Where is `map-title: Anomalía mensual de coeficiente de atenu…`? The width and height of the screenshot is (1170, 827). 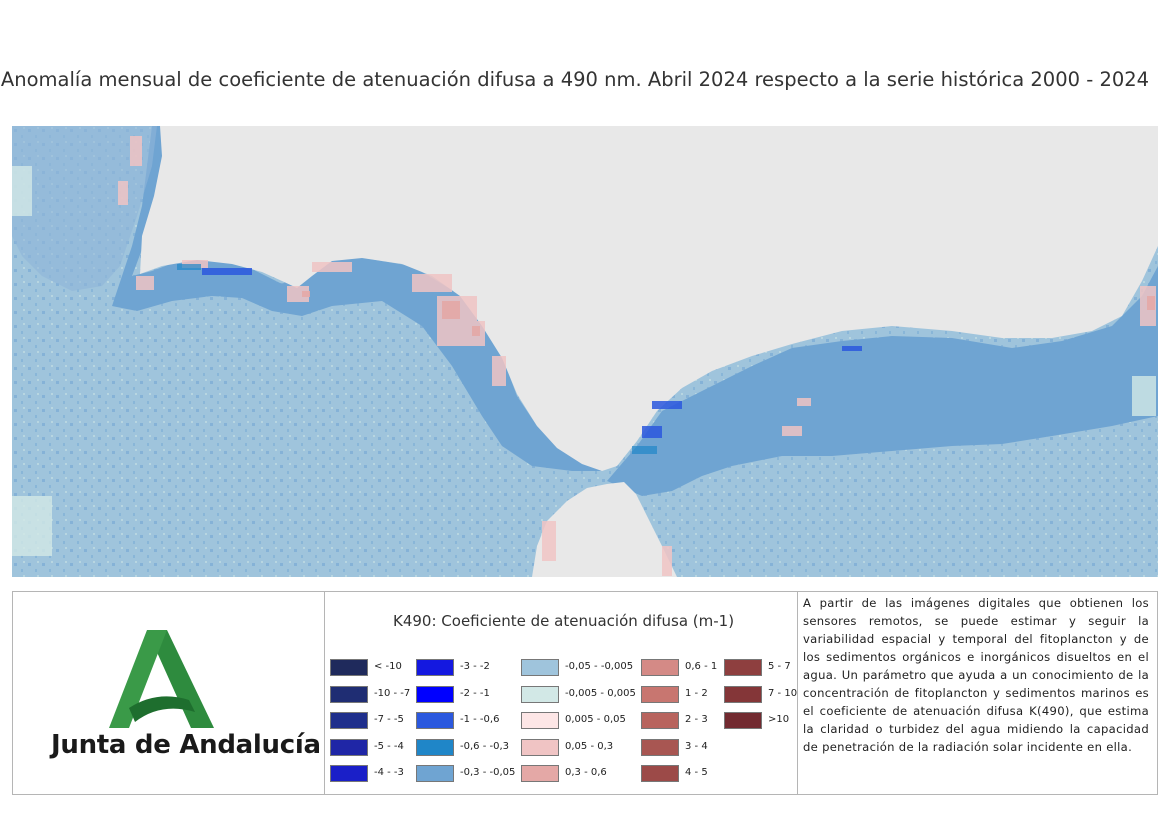
map-title: Anomalía mensual de coeficiente de atenu… is located at coordinates (575, 79).